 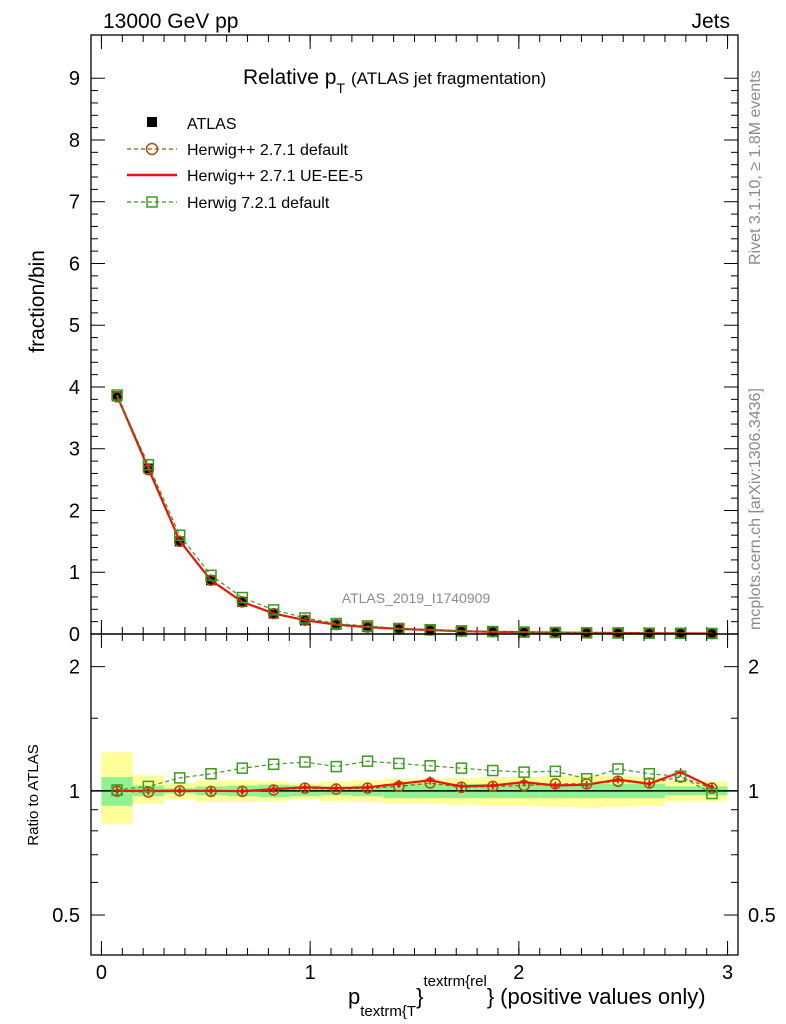 What do you see at coordinates (74, 203) in the screenshot?
I see `main-ytick-label: 7` at bounding box center [74, 203].